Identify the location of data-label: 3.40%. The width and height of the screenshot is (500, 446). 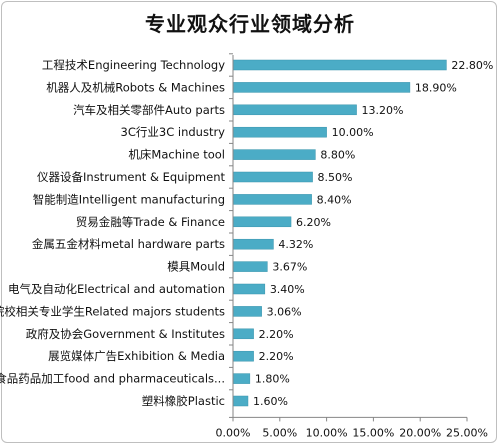
(287, 289).